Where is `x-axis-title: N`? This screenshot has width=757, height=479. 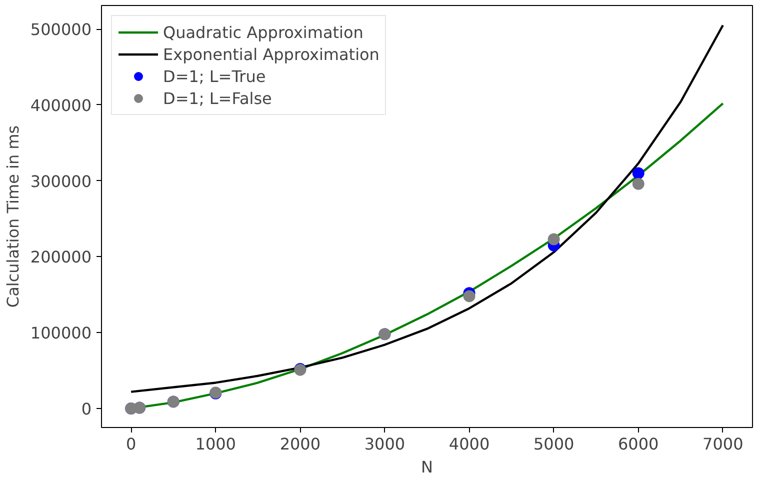 x-axis-title: N is located at coordinates (427, 467).